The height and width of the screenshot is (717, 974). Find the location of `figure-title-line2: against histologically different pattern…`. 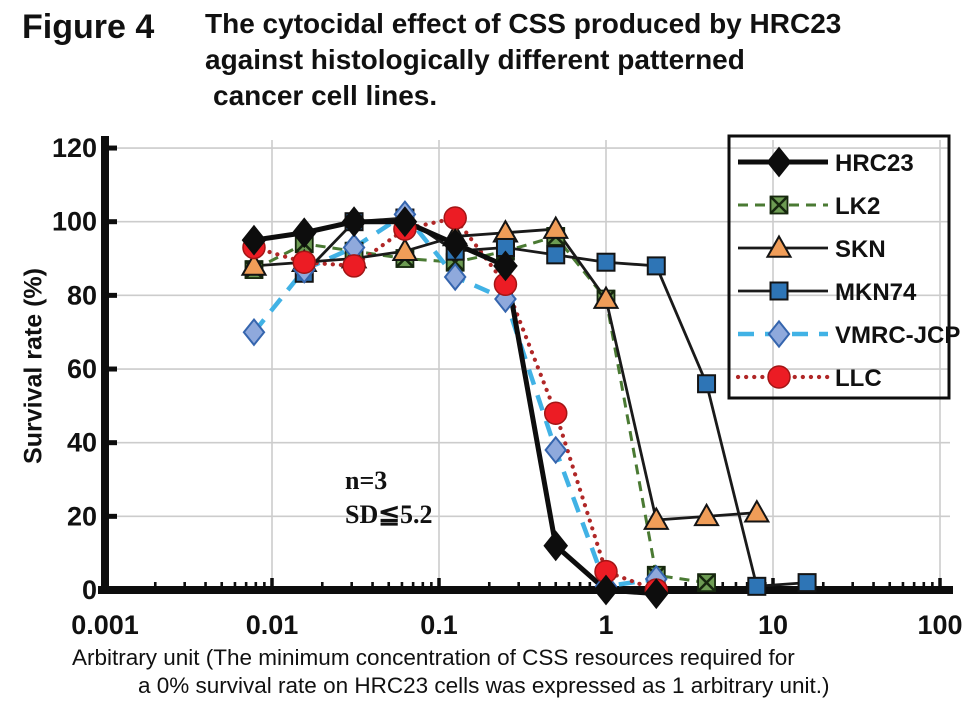

figure-title-line2: against histologically different pattern… is located at coordinates (475, 59).